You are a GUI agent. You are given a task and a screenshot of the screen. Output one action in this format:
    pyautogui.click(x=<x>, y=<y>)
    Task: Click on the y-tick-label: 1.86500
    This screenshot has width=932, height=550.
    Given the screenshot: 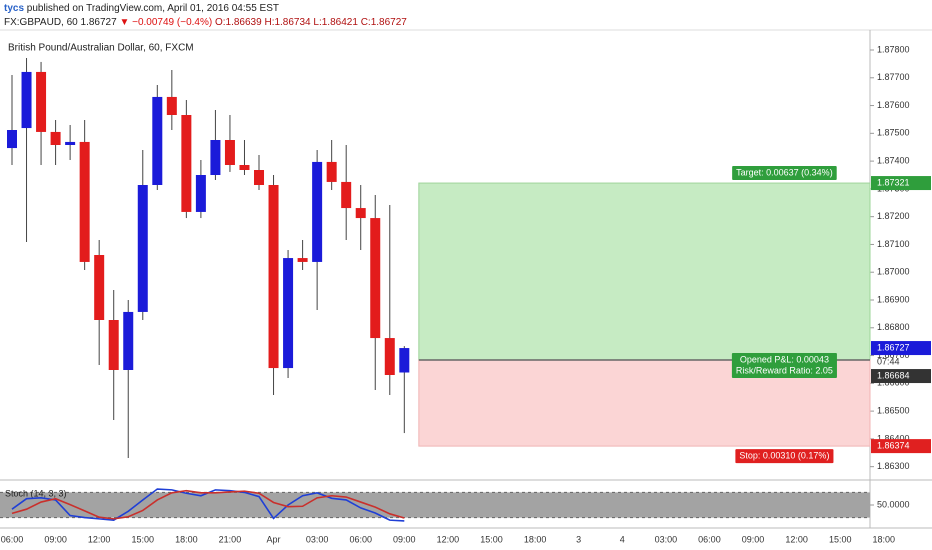 What is the action you would take?
    pyautogui.click(x=893, y=410)
    